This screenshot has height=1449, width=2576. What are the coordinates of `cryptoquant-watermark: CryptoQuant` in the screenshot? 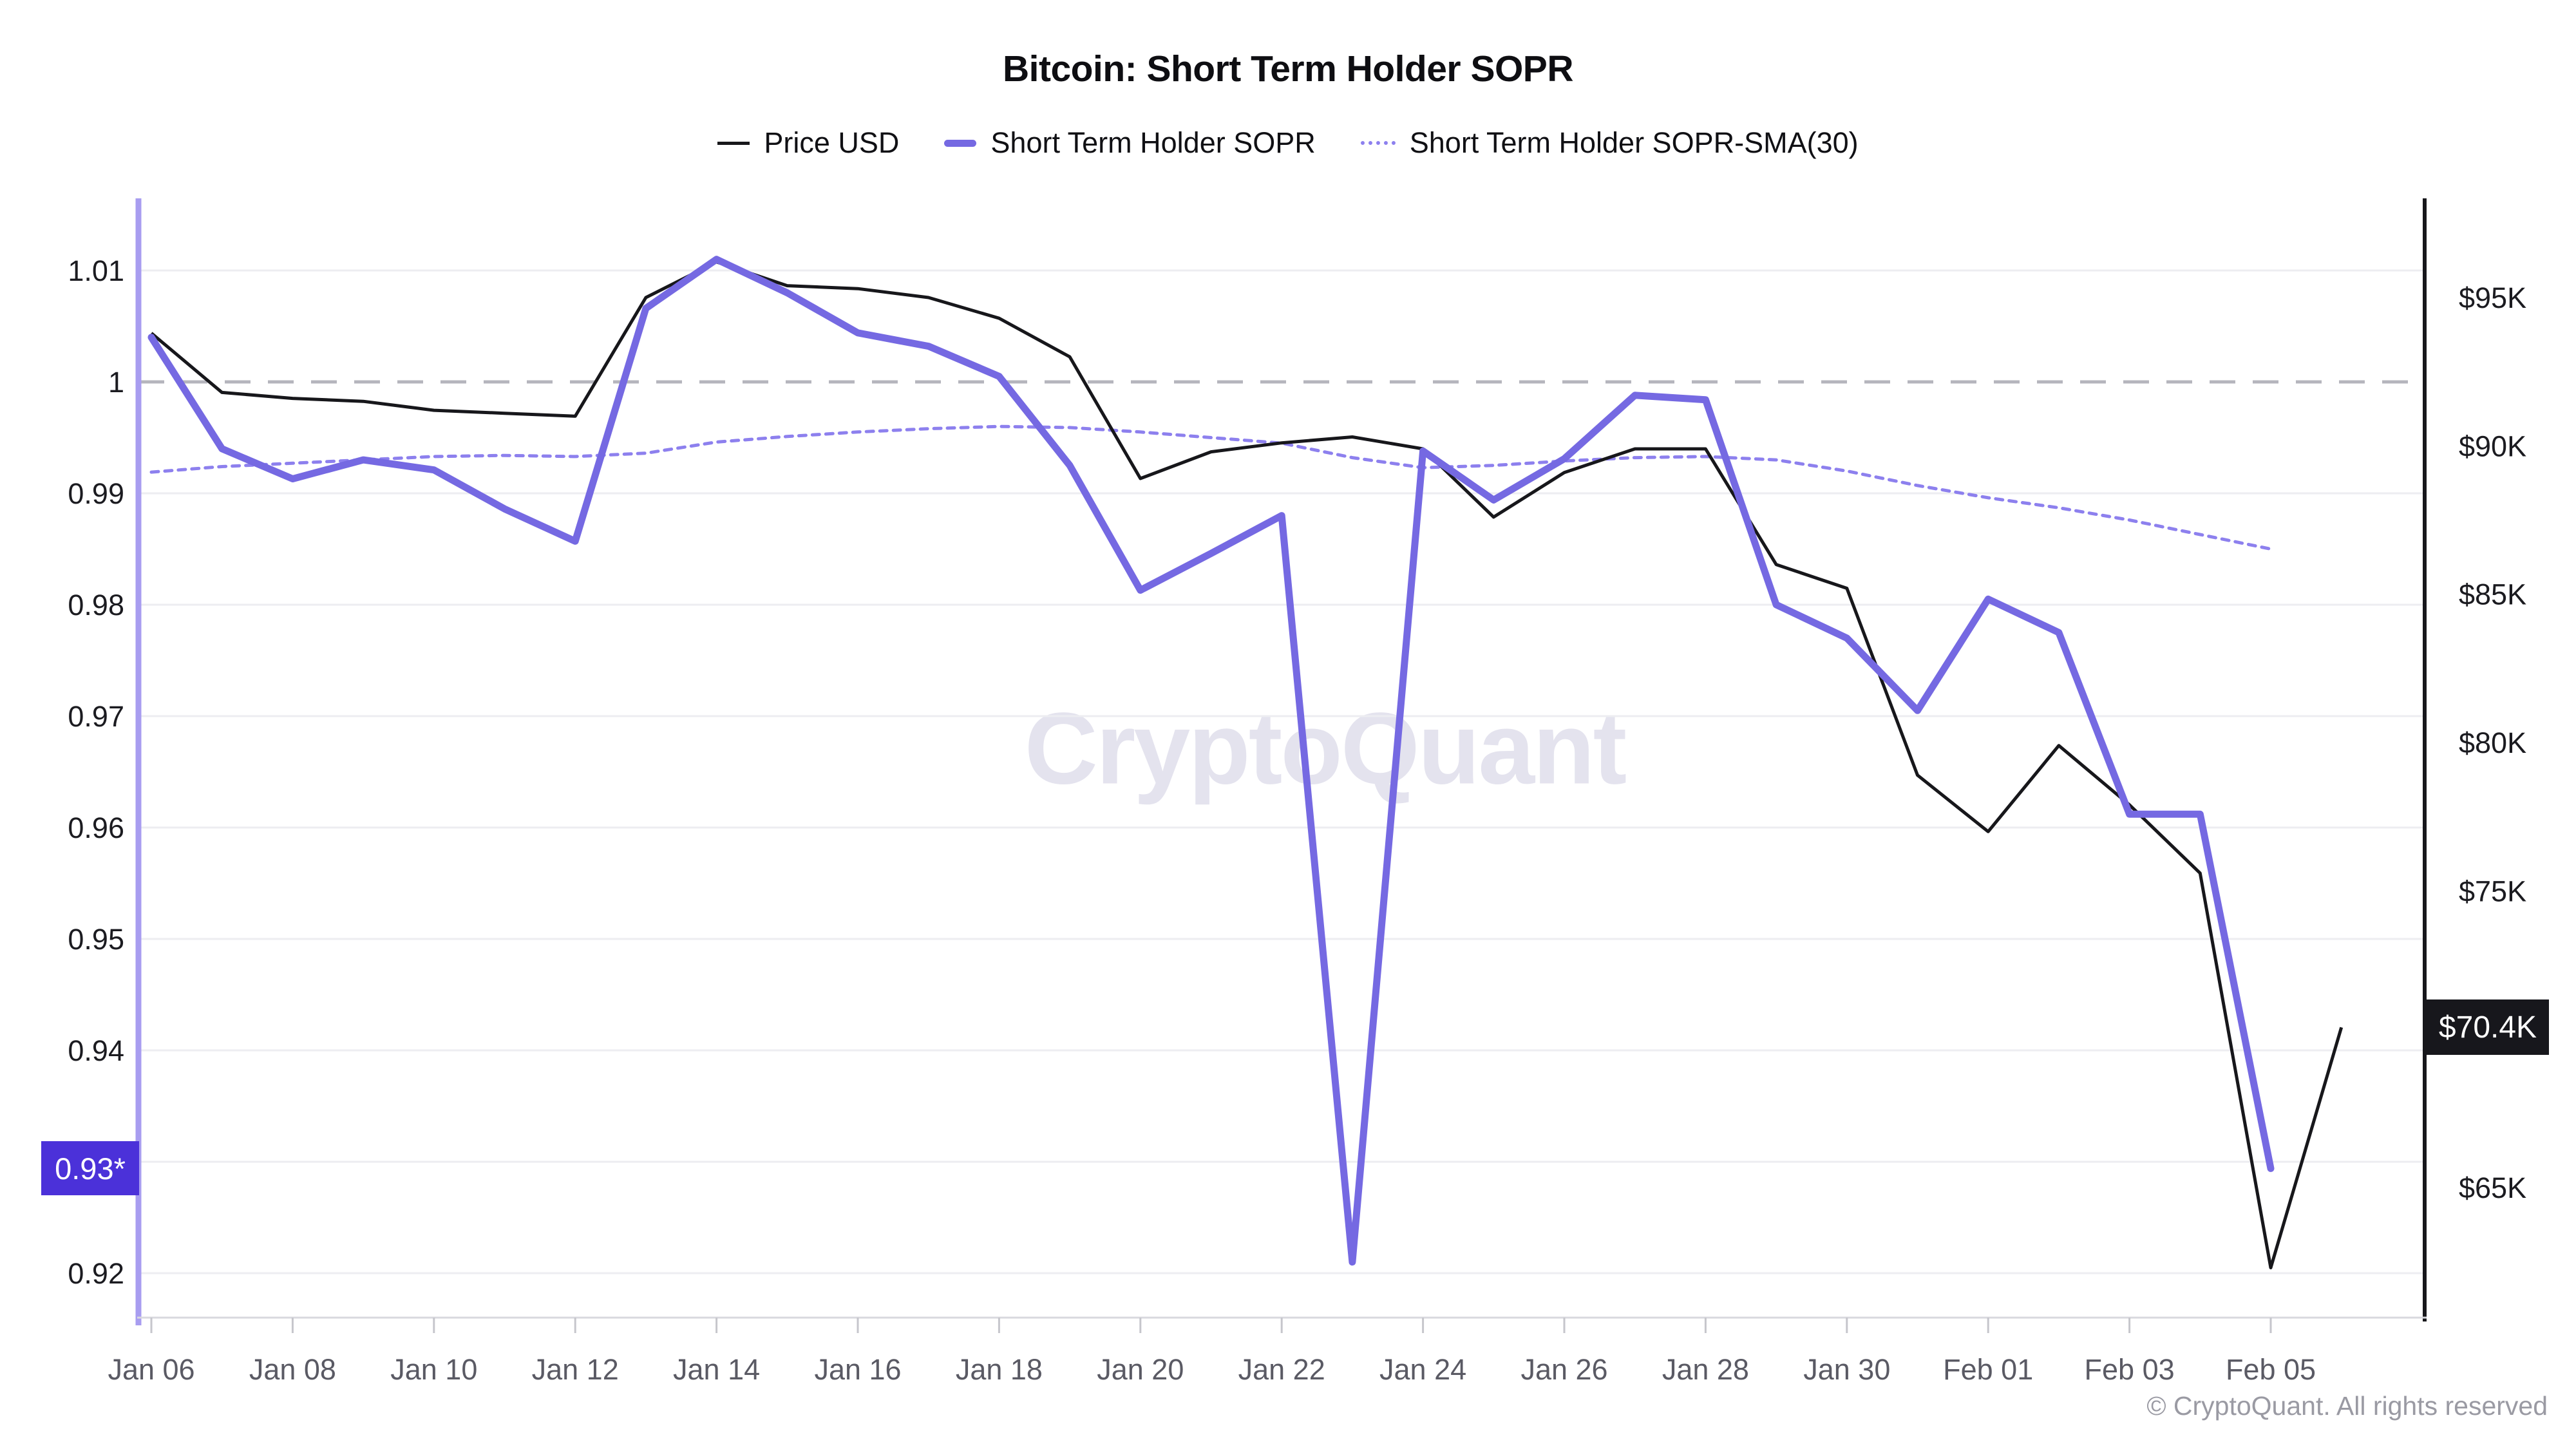 It's located at (1325, 749).